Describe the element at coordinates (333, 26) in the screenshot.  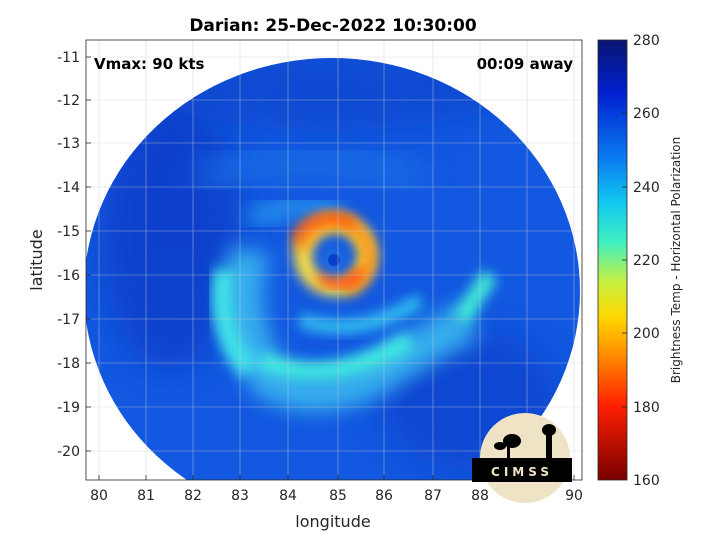
I see `chart-title: Darian: 25-Dec-2022 10:30:00` at that location.